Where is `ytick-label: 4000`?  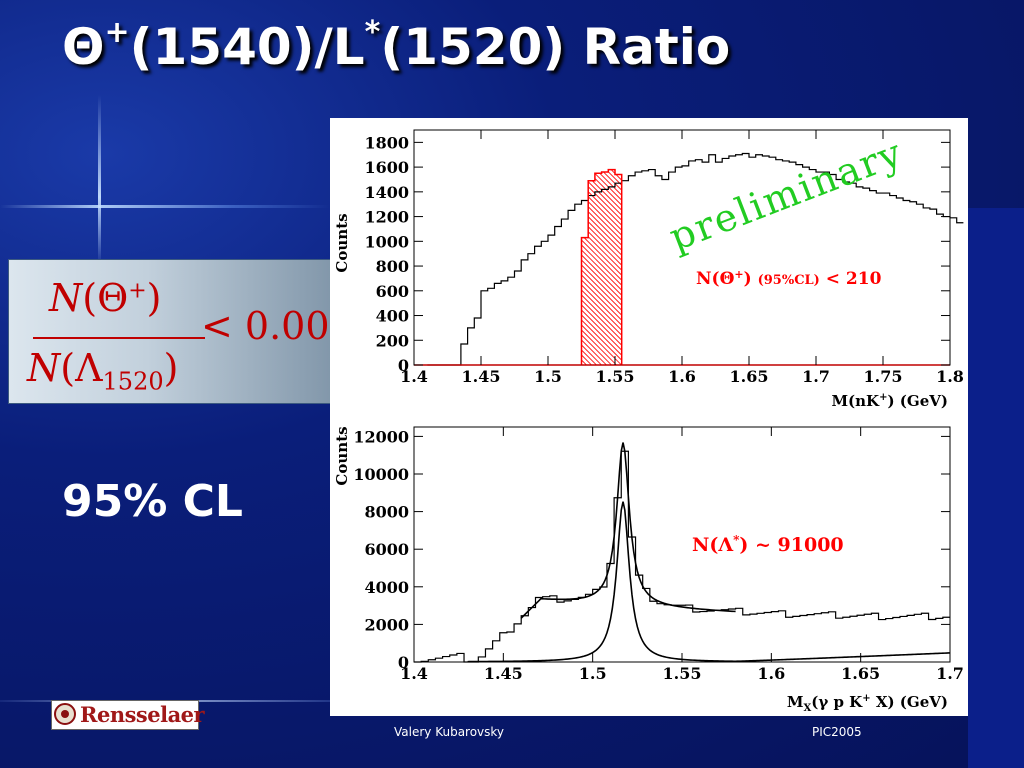
ytick-label: 4000 is located at coordinates (386, 587).